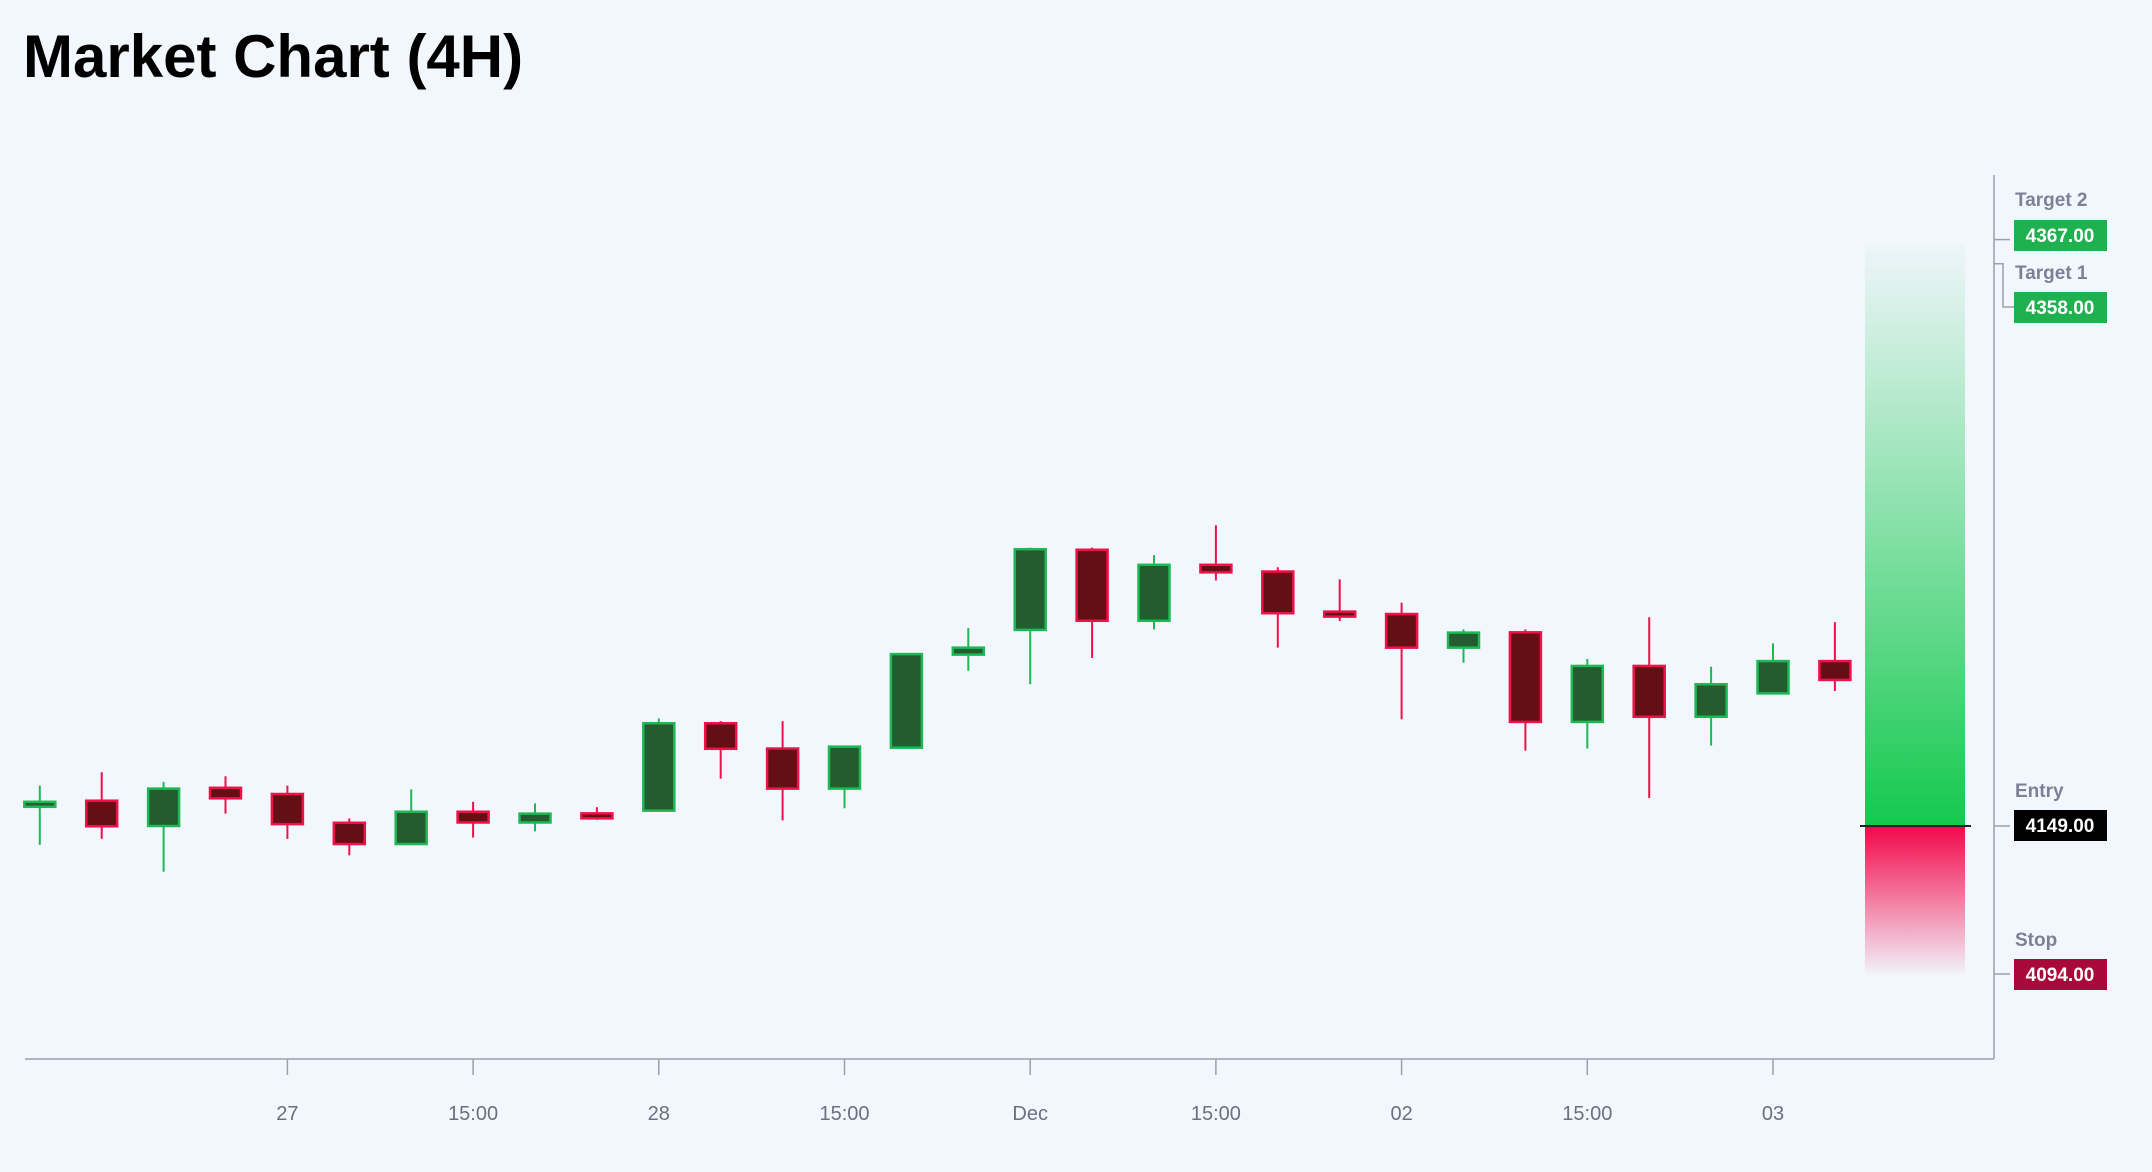 The width and height of the screenshot is (2152, 1172). Describe the element at coordinates (2004, 285) in the screenshot. I see `level-connector` at that location.